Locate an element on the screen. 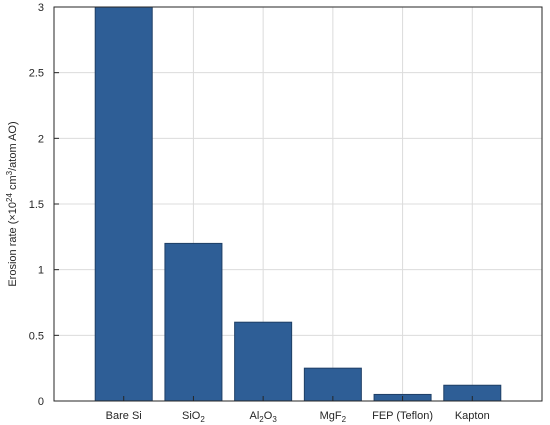 The image size is (550, 425). x-tick-label: Al2O3 is located at coordinates (264, 417).